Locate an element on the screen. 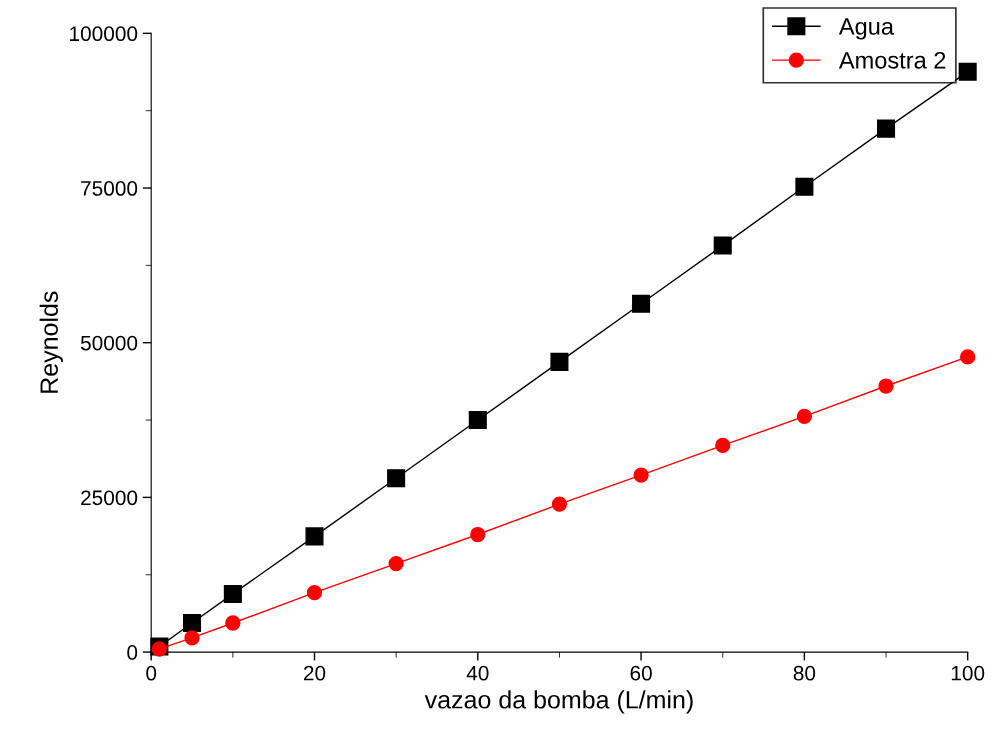 The height and width of the screenshot is (741, 1008). y-tick-label: 75000 is located at coordinates (109, 188).